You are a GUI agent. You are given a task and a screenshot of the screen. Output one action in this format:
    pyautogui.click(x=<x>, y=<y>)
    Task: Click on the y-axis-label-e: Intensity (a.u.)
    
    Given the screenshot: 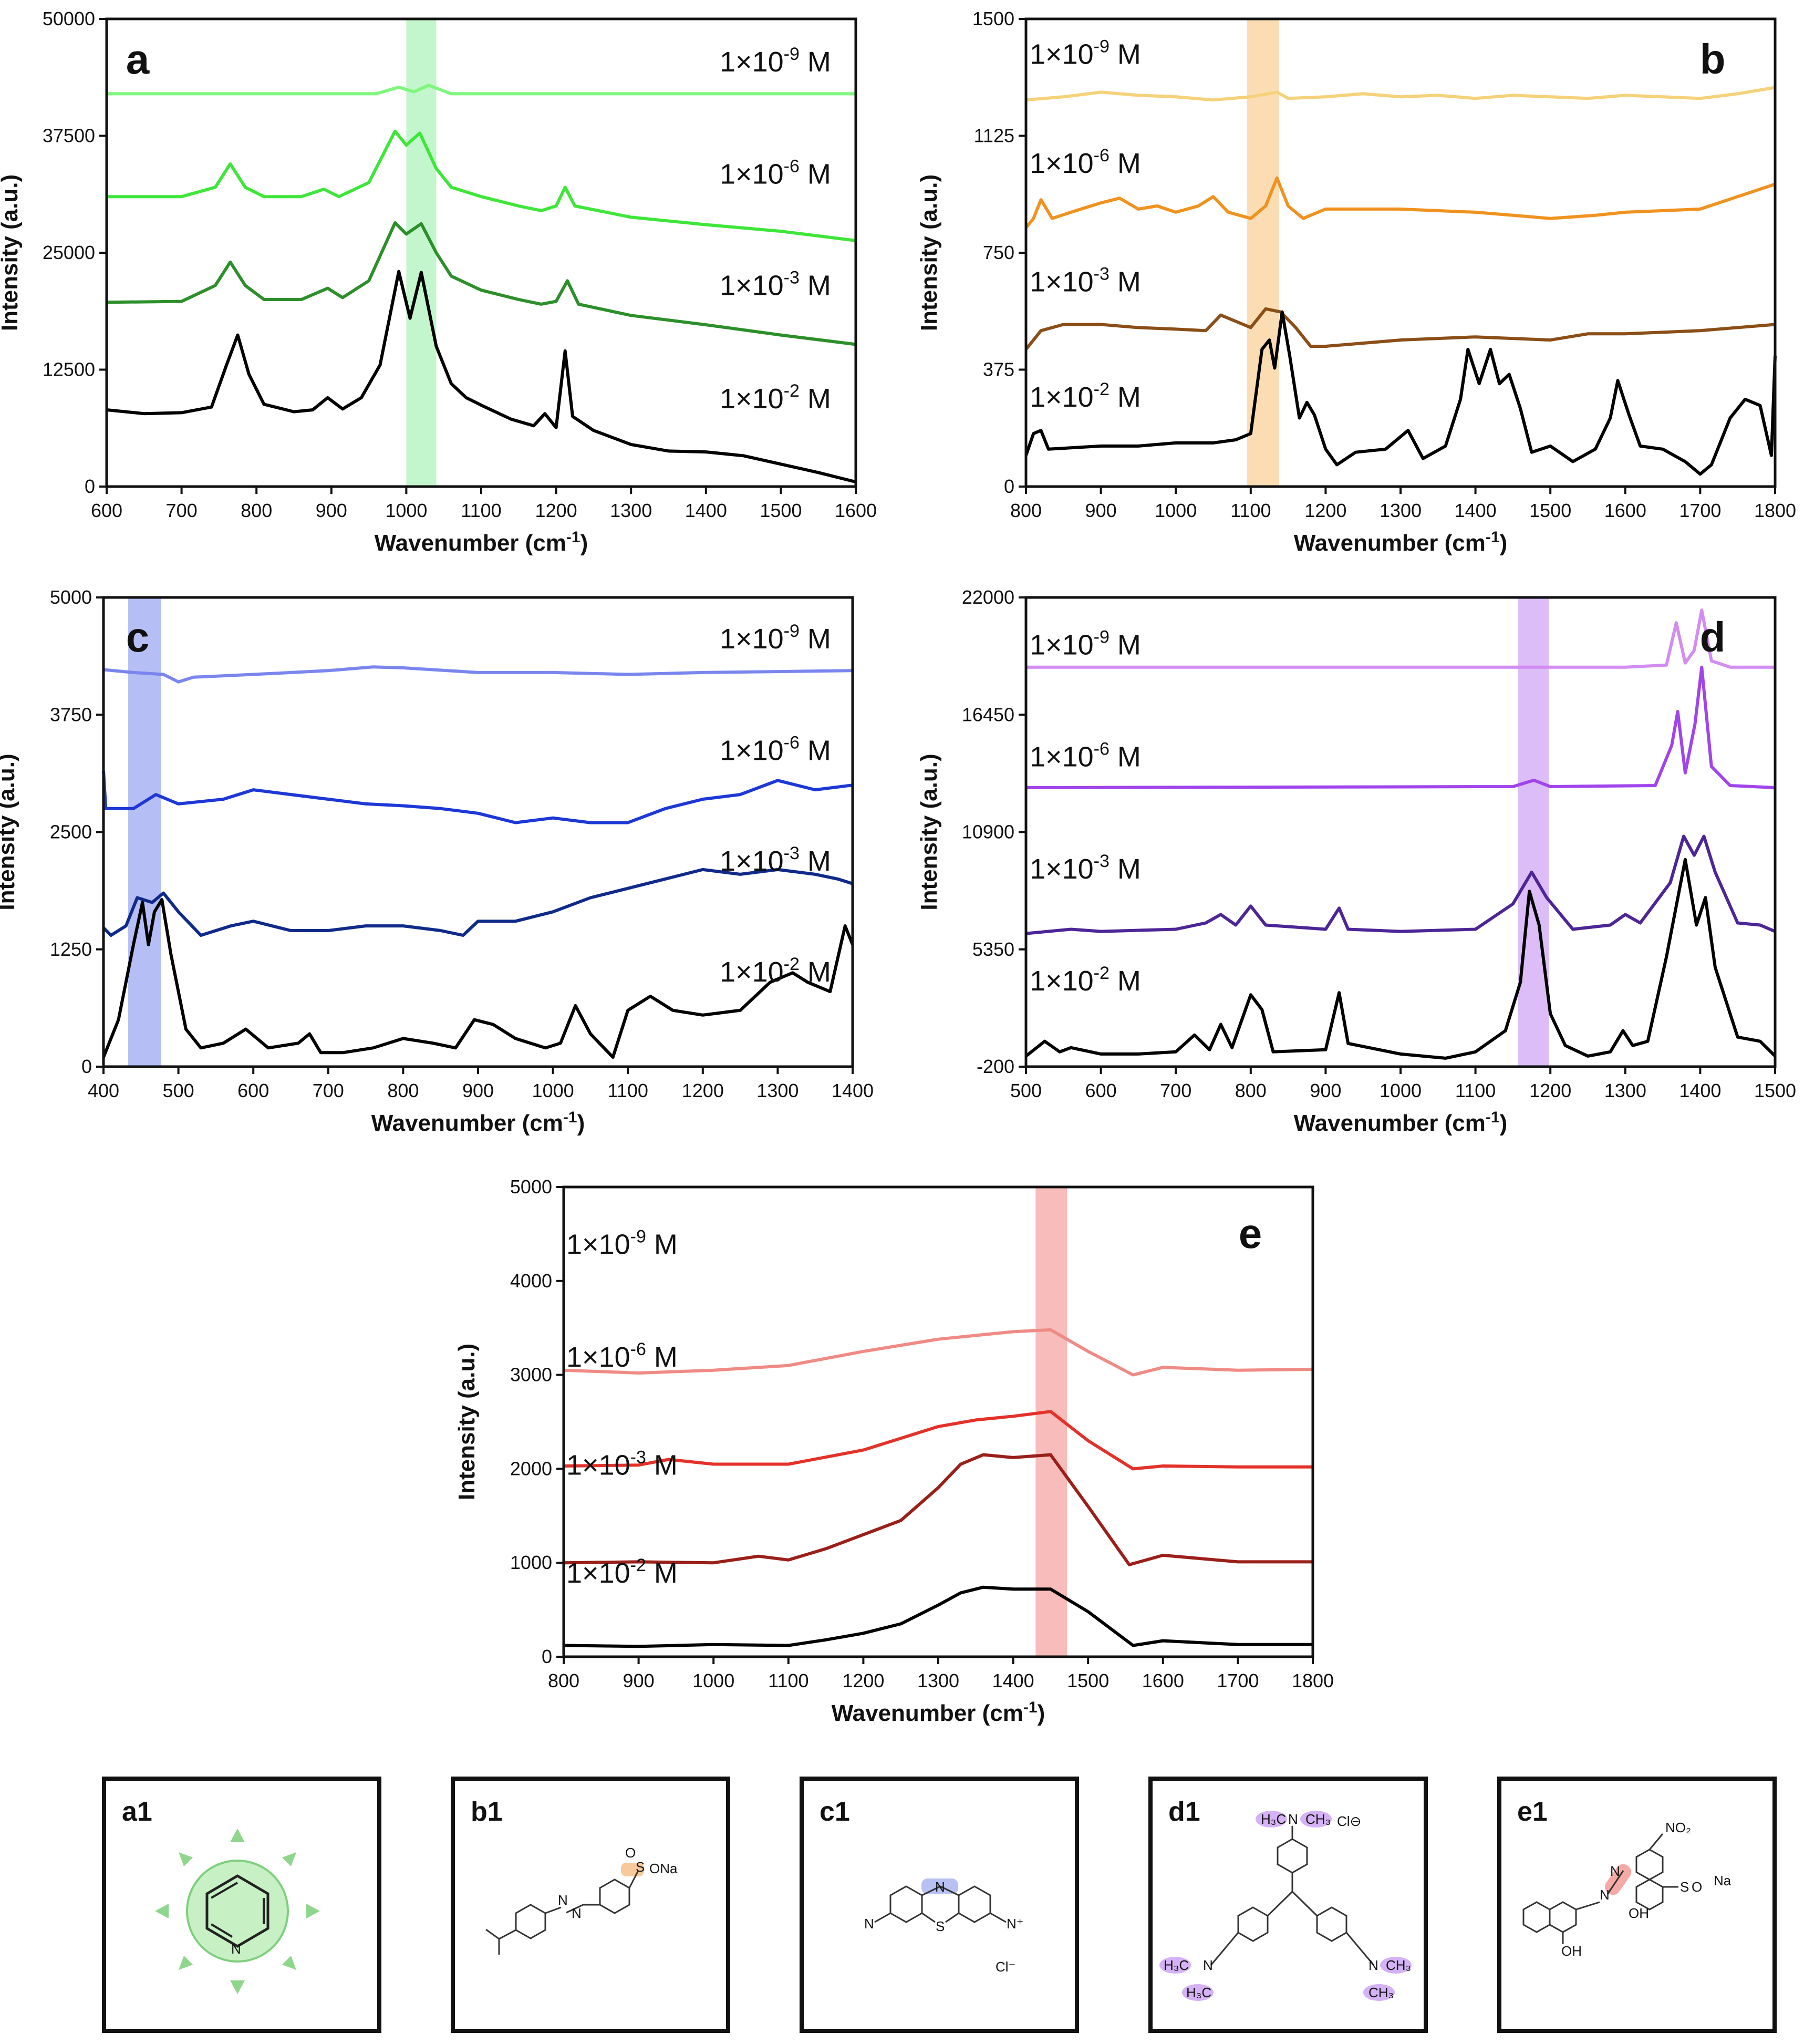 What is the action you would take?
    pyautogui.click(x=467, y=1422)
    